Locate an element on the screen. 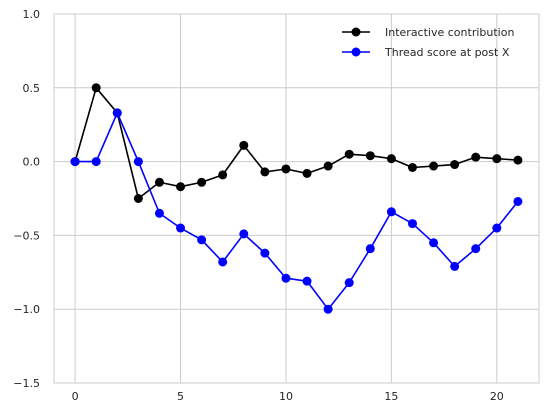 The width and height of the screenshot is (548, 410). legend-entry-thread-score: Thread score at post X is located at coordinates (426, 52).